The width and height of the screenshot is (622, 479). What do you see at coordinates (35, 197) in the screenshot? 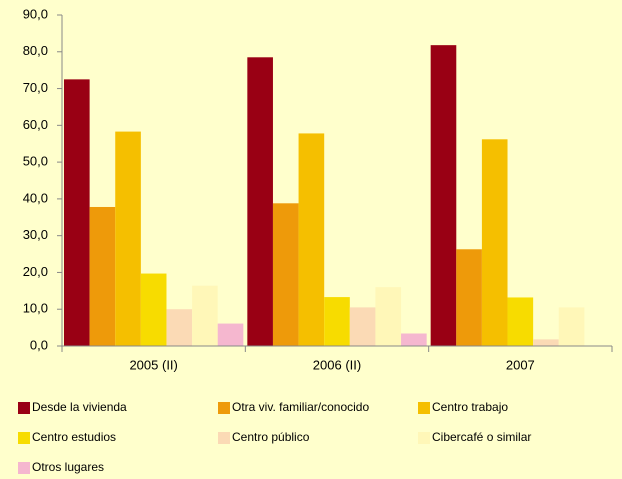
I see `y-tick-label: 40,0` at bounding box center [35, 197].